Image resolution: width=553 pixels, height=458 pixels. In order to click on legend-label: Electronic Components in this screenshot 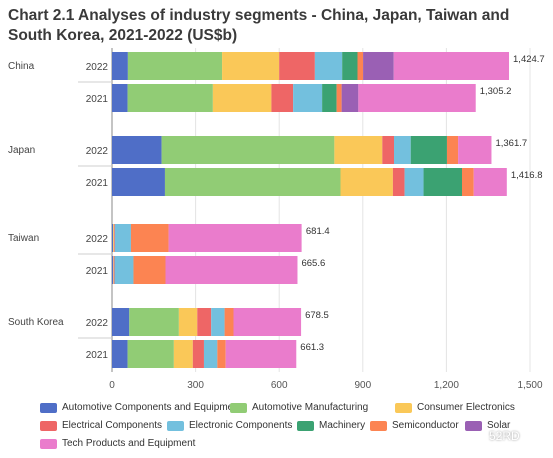, I will do `click(241, 425)`.